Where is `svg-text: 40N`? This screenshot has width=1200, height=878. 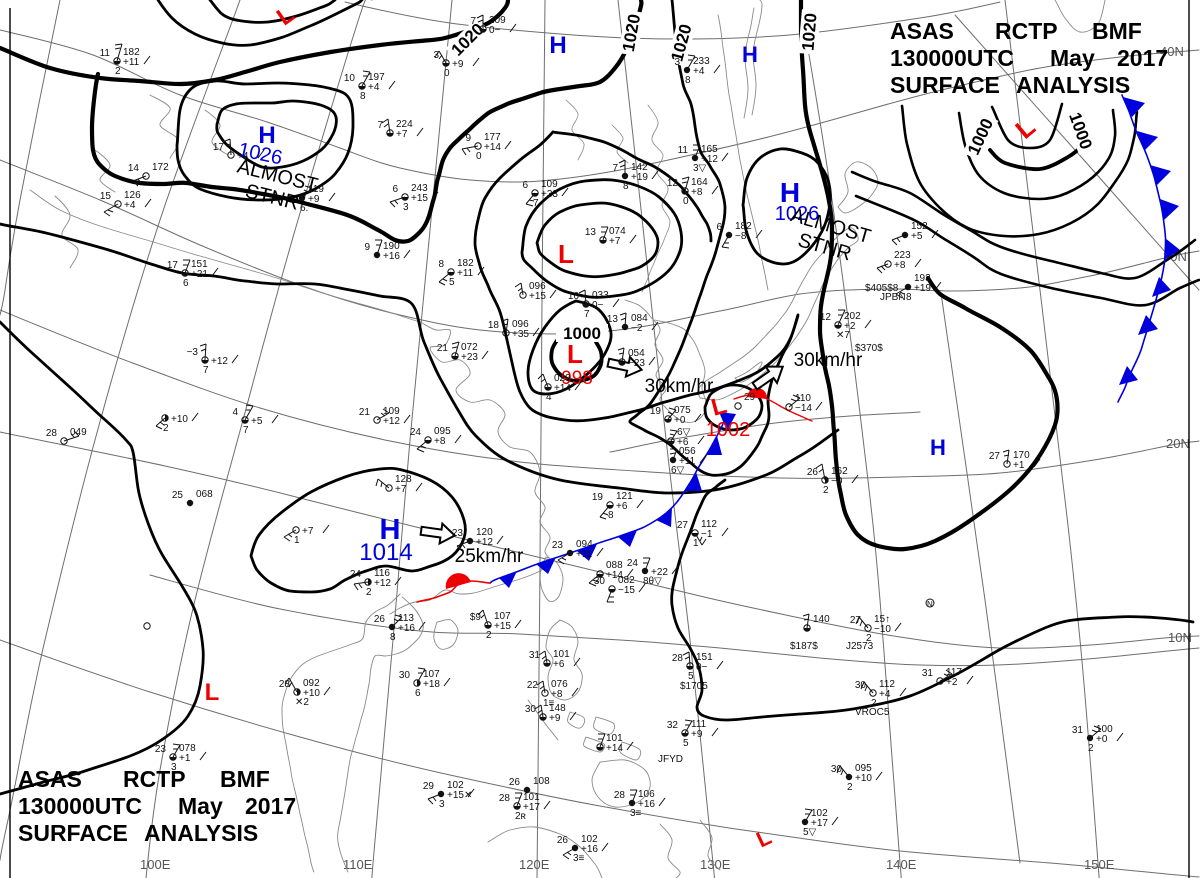
svg-text: 40N is located at coordinates (1172, 51).